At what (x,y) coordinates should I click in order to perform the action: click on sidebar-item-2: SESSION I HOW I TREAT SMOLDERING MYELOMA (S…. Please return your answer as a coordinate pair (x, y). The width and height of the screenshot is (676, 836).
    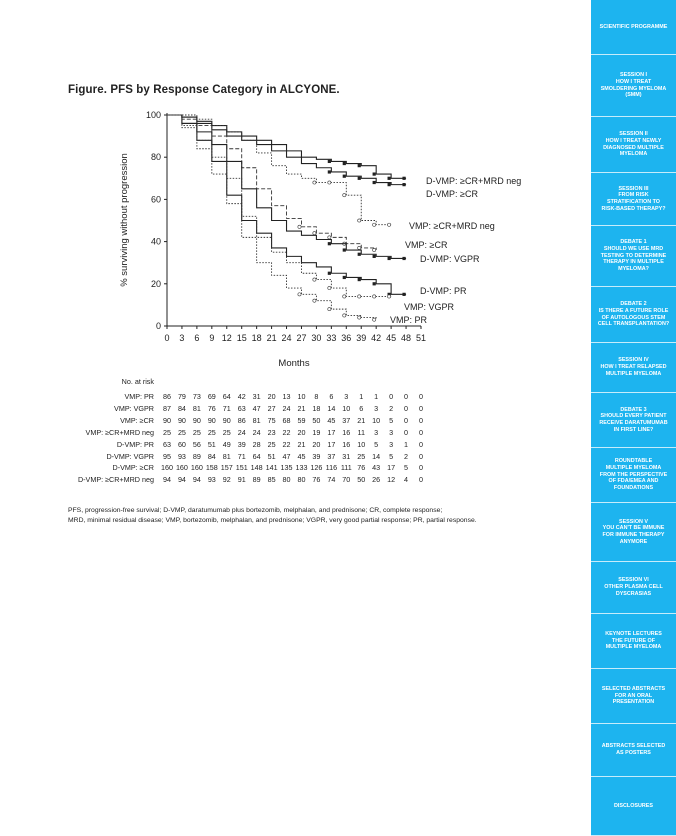
    Looking at the image, I should click on (633, 86).